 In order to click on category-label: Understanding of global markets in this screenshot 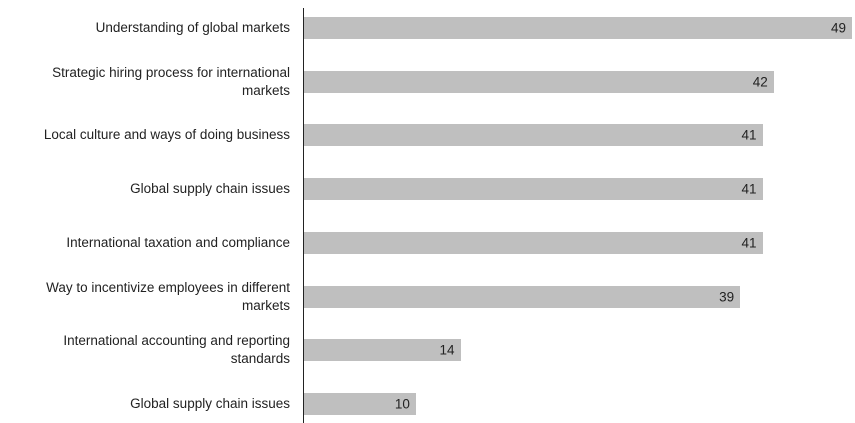, I will do `click(192, 27)`.